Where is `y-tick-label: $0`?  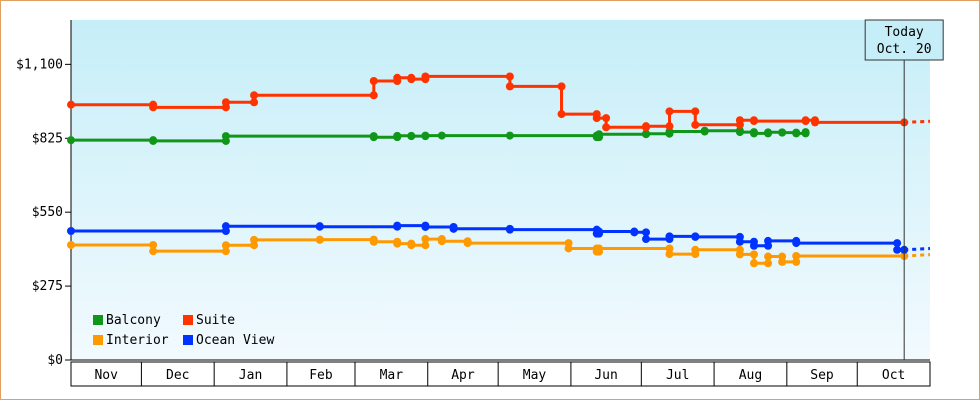 y-tick-label: $0 is located at coordinates (55, 360).